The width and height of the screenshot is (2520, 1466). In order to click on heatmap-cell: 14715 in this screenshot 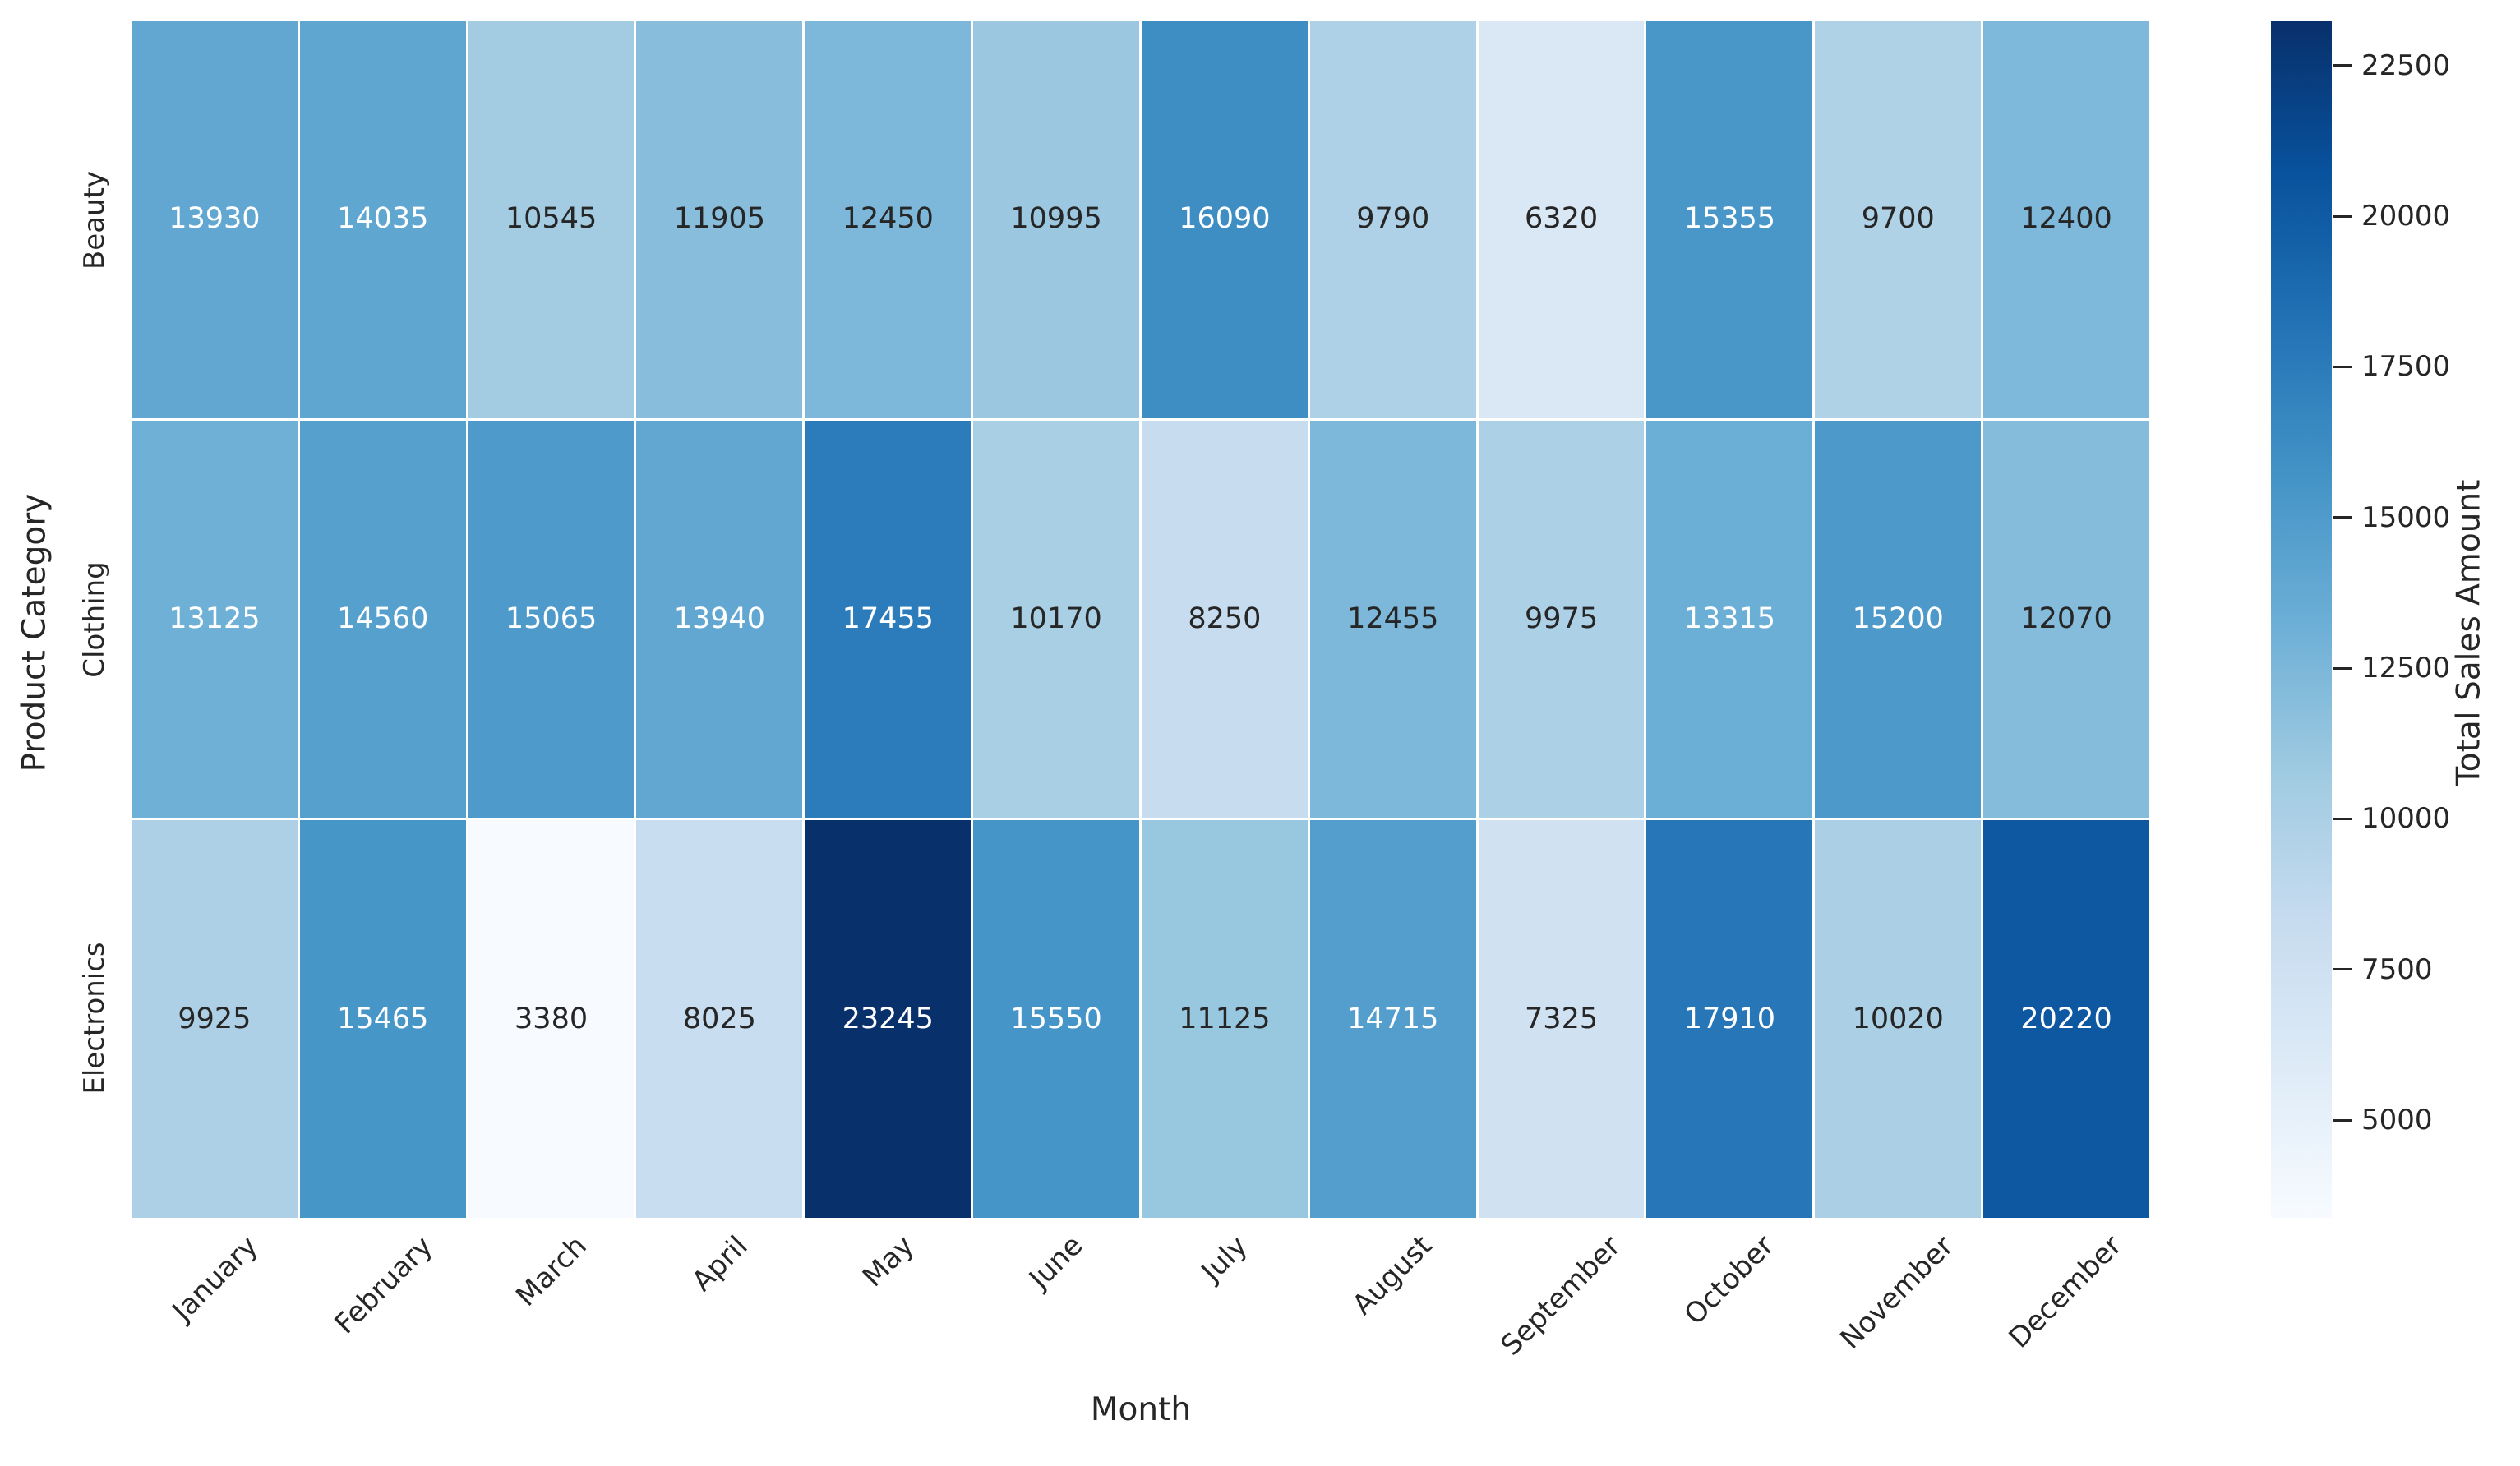, I will do `click(1392, 1019)`.